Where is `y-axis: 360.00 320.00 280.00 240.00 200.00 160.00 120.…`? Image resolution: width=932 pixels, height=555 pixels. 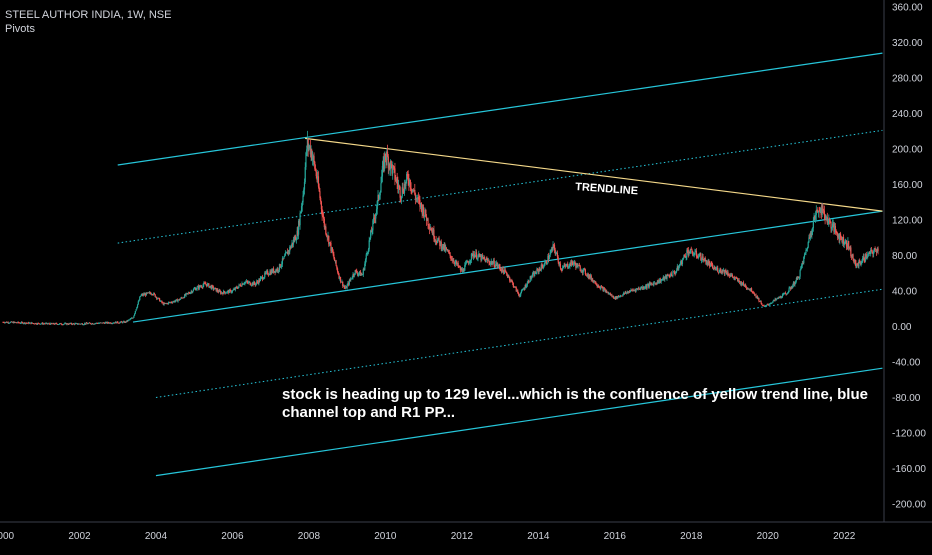 y-axis: 360.00 320.00 280.00 240.00 200.00 160.00 120.… is located at coordinates (909, 257).